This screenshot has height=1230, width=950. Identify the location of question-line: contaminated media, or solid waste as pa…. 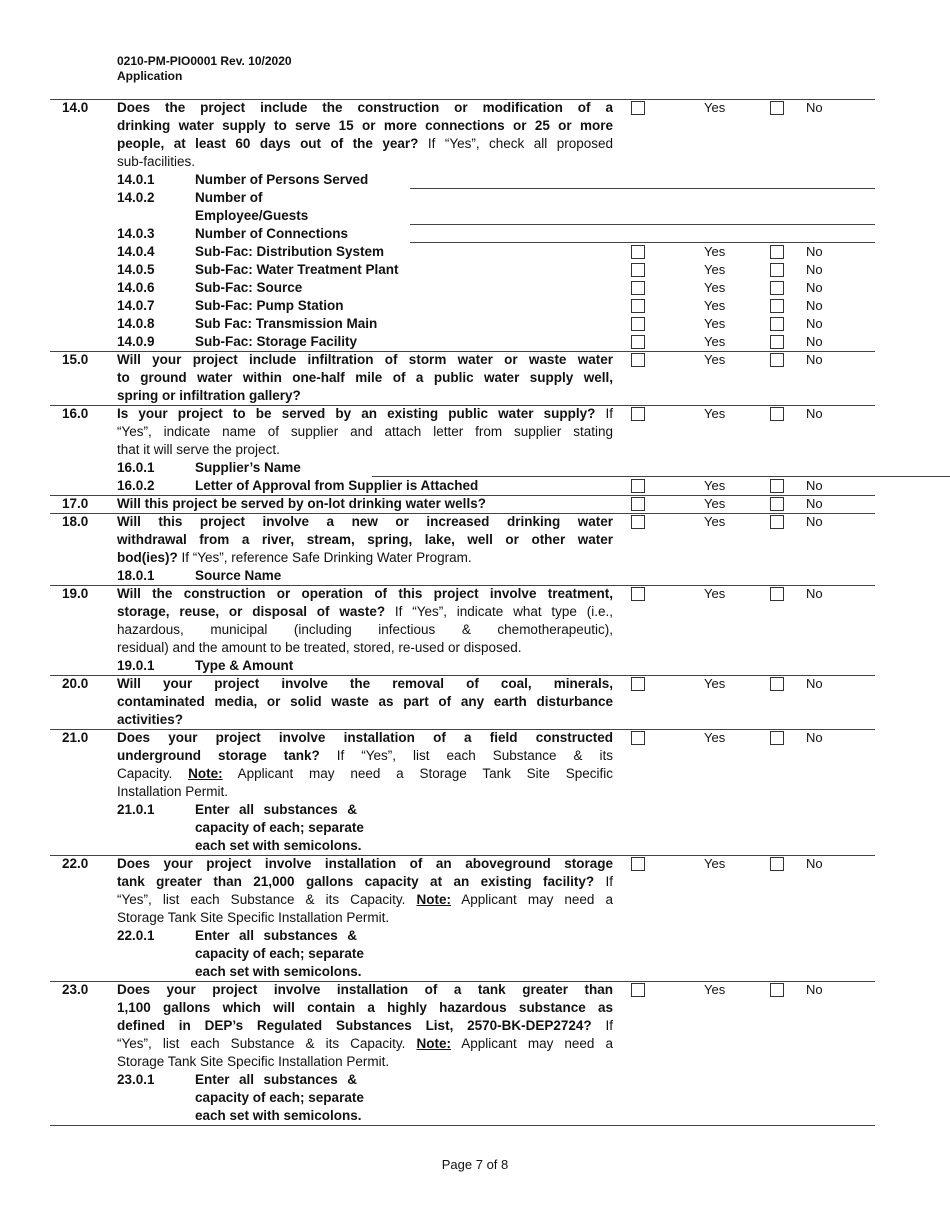
(475, 702).